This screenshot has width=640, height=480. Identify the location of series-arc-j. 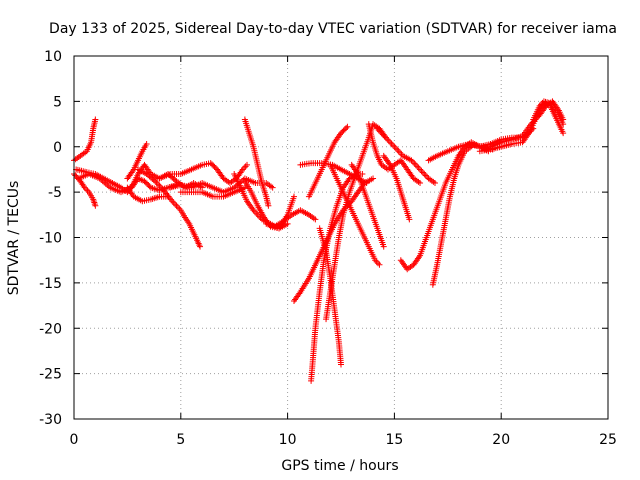
(212, 192).